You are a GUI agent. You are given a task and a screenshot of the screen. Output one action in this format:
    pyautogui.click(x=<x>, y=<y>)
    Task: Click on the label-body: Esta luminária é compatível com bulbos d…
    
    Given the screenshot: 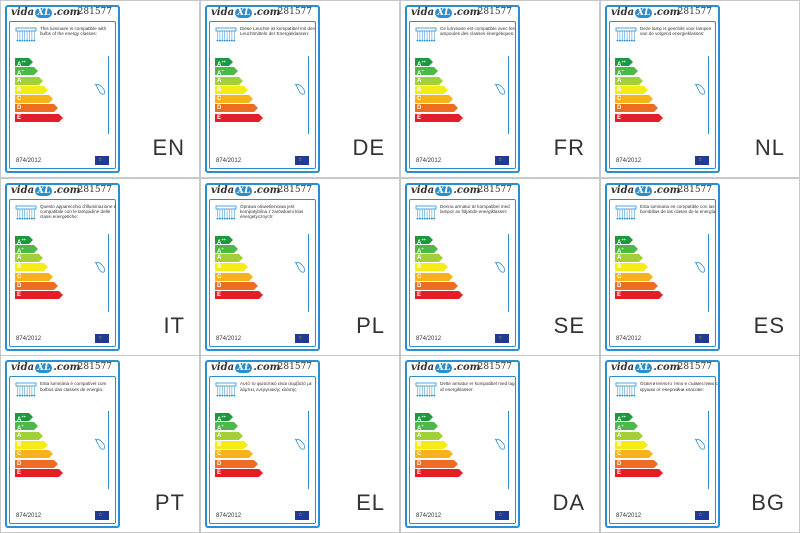 What is the action you would take?
    pyautogui.click(x=62, y=450)
    